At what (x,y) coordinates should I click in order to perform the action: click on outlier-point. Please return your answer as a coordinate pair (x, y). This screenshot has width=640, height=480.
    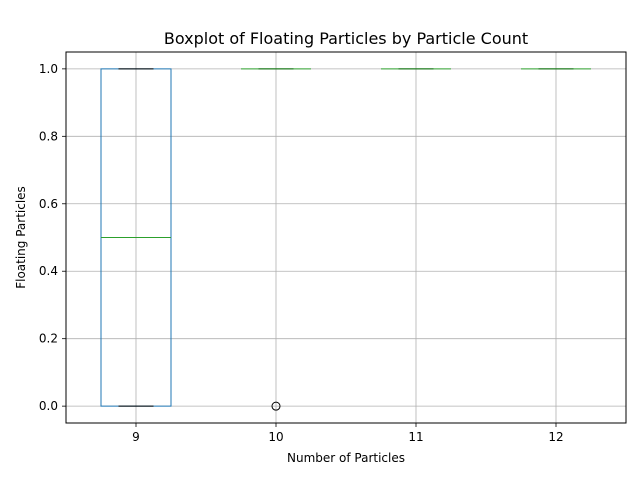
    Looking at the image, I should click on (276, 406).